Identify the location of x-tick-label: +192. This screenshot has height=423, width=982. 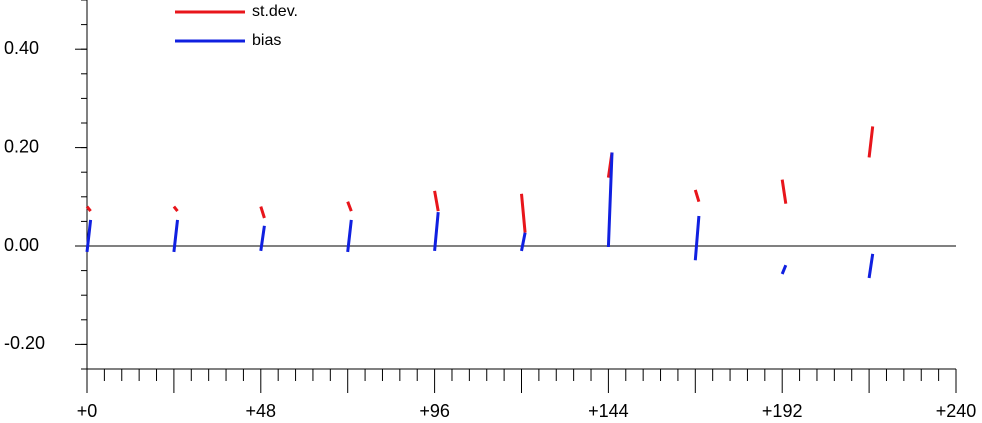
(782, 411).